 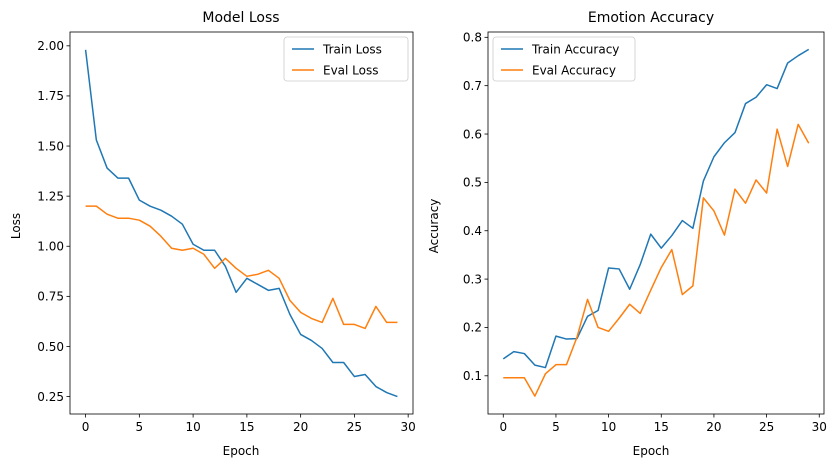 What do you see at coordinates (241, 451) in the screenshot?
I see `loss-x-axis-label: Epoch` at bounding box center [241, 451].